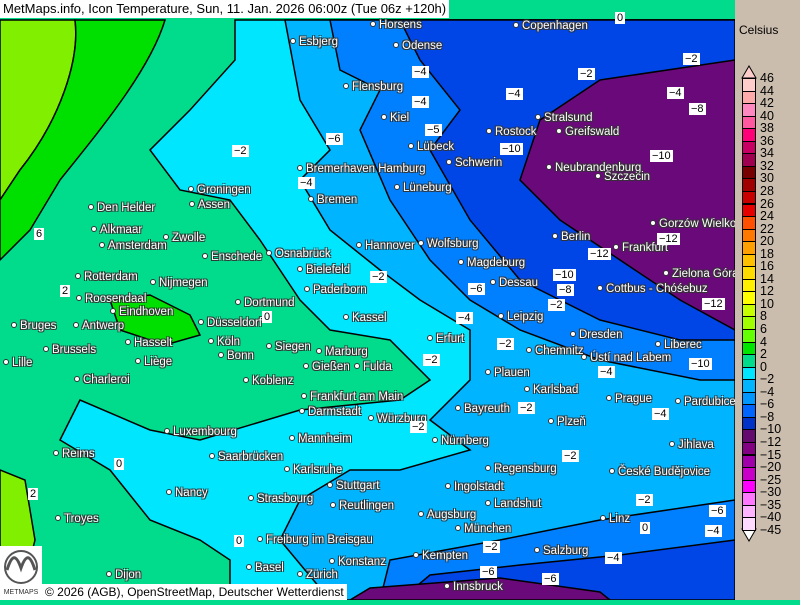  Describe the element at coordinates (767, 278) in the screenshot. I see `legend-label: 14` at that location.